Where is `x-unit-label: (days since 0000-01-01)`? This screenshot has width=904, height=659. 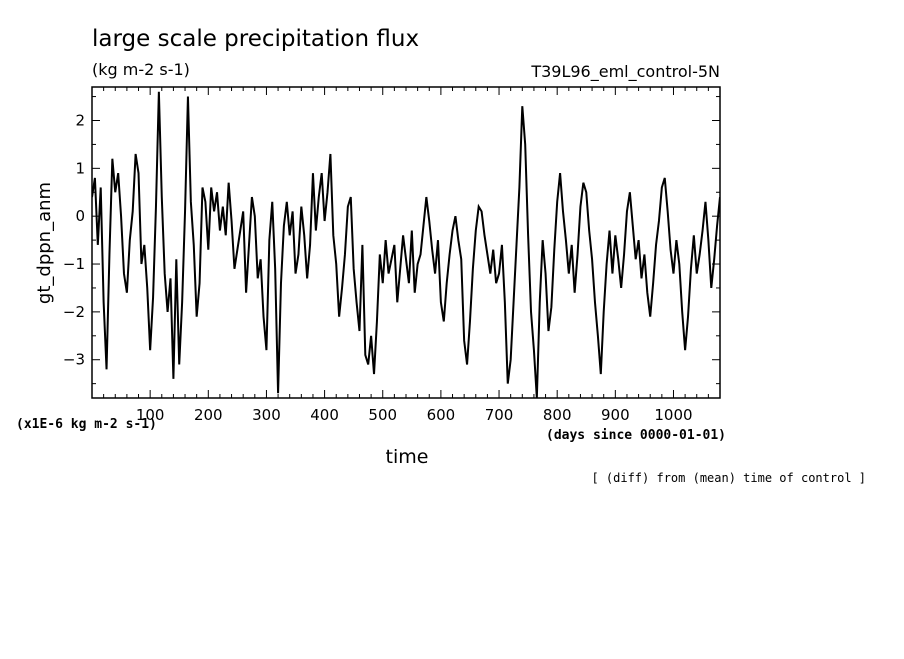 x-unit-label: (days since 0000-01-01) is located at coordinates (636, 435).